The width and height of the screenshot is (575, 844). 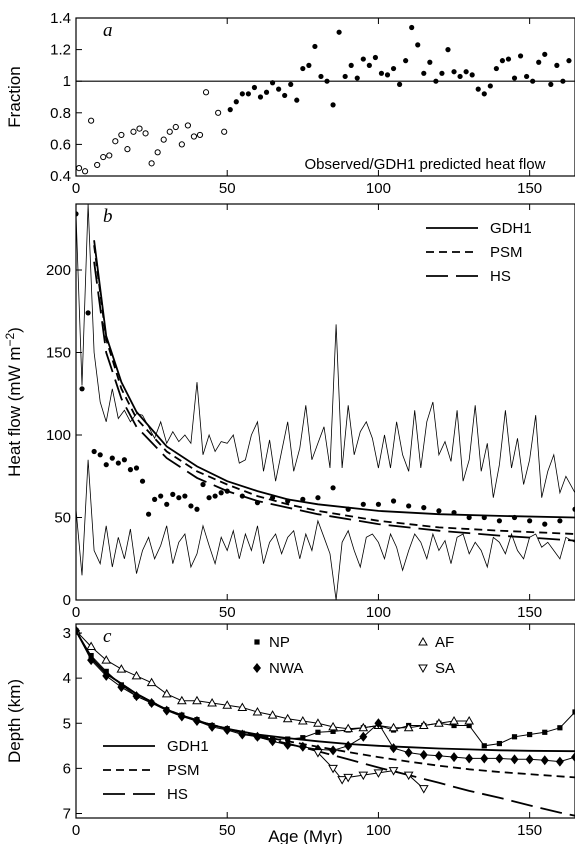 I want to click on series-gdh1-line, so click(x=325, y=691).